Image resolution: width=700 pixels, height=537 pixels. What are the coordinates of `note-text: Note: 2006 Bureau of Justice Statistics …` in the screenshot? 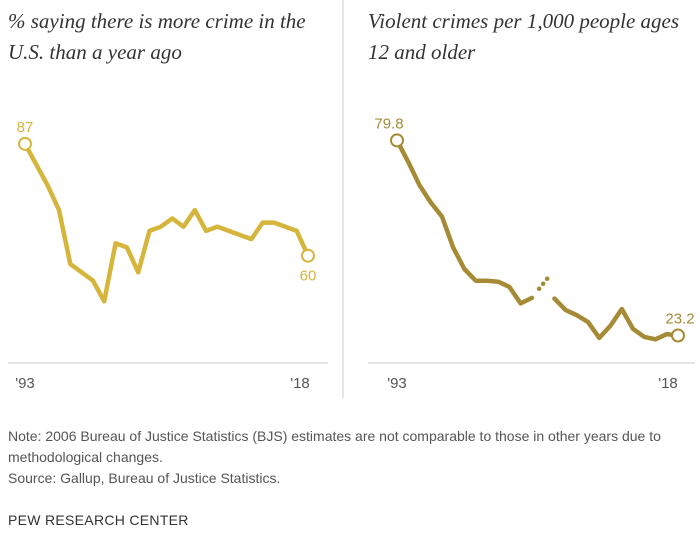 It's located at (334, 446).